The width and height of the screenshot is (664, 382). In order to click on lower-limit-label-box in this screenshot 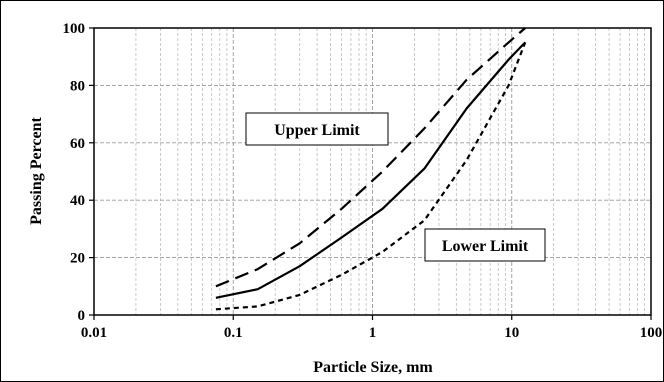, I will do `click(485, 245)`.